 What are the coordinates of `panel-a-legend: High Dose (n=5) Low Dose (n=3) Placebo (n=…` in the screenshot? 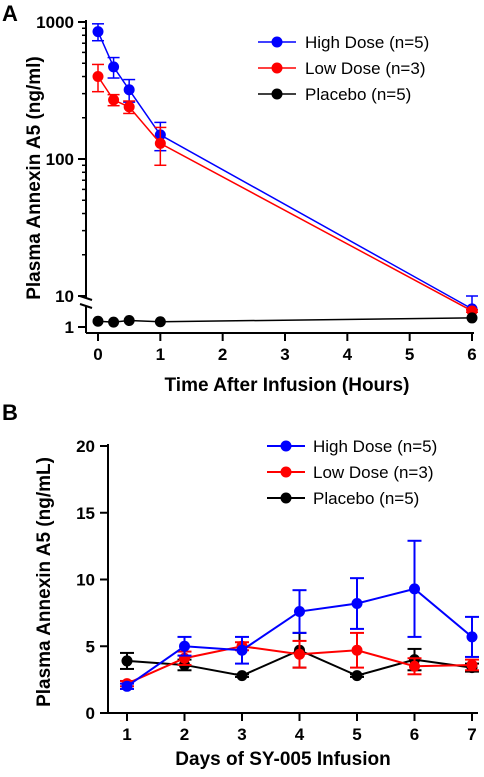 It's located at (343, 68).